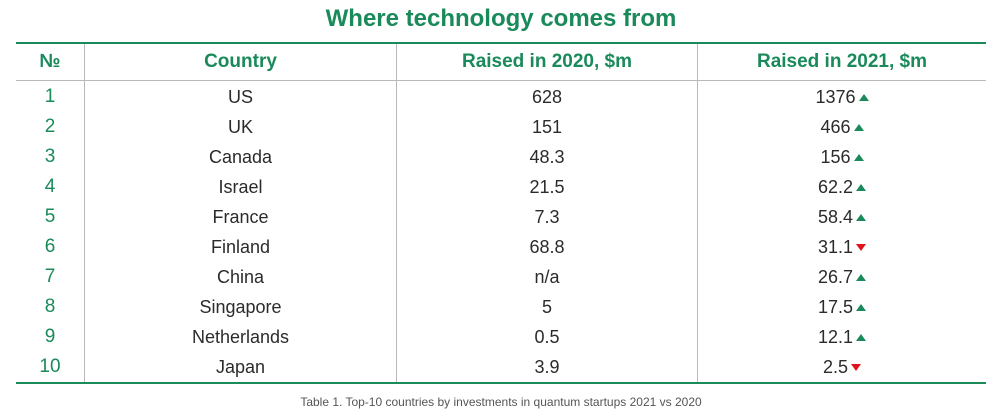  Describe the element at coordinates (50, 186) in the screenshot. I see `row-number: 4` at that location.